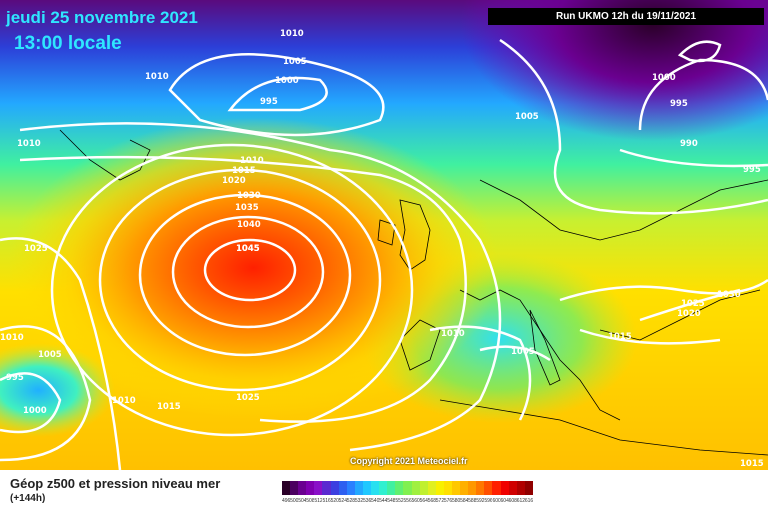 This screenshot has height=512, width=768. What do you see at coordinates (409, 461) in the screenshot?
I see `copyright-text: Copyright 2021 Meteociel.fr` at bounding box center [409, 461].